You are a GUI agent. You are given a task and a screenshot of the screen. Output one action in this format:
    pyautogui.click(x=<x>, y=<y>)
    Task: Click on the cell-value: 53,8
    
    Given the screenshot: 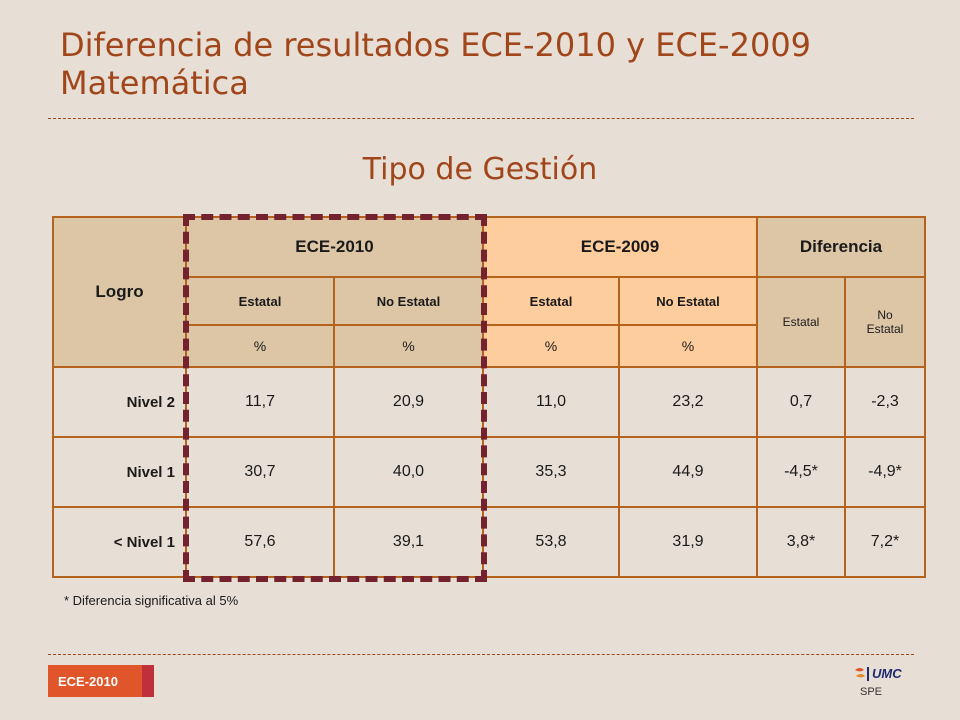 What is the action you would take?
    pyautogui.click(x=551, y=542)
    